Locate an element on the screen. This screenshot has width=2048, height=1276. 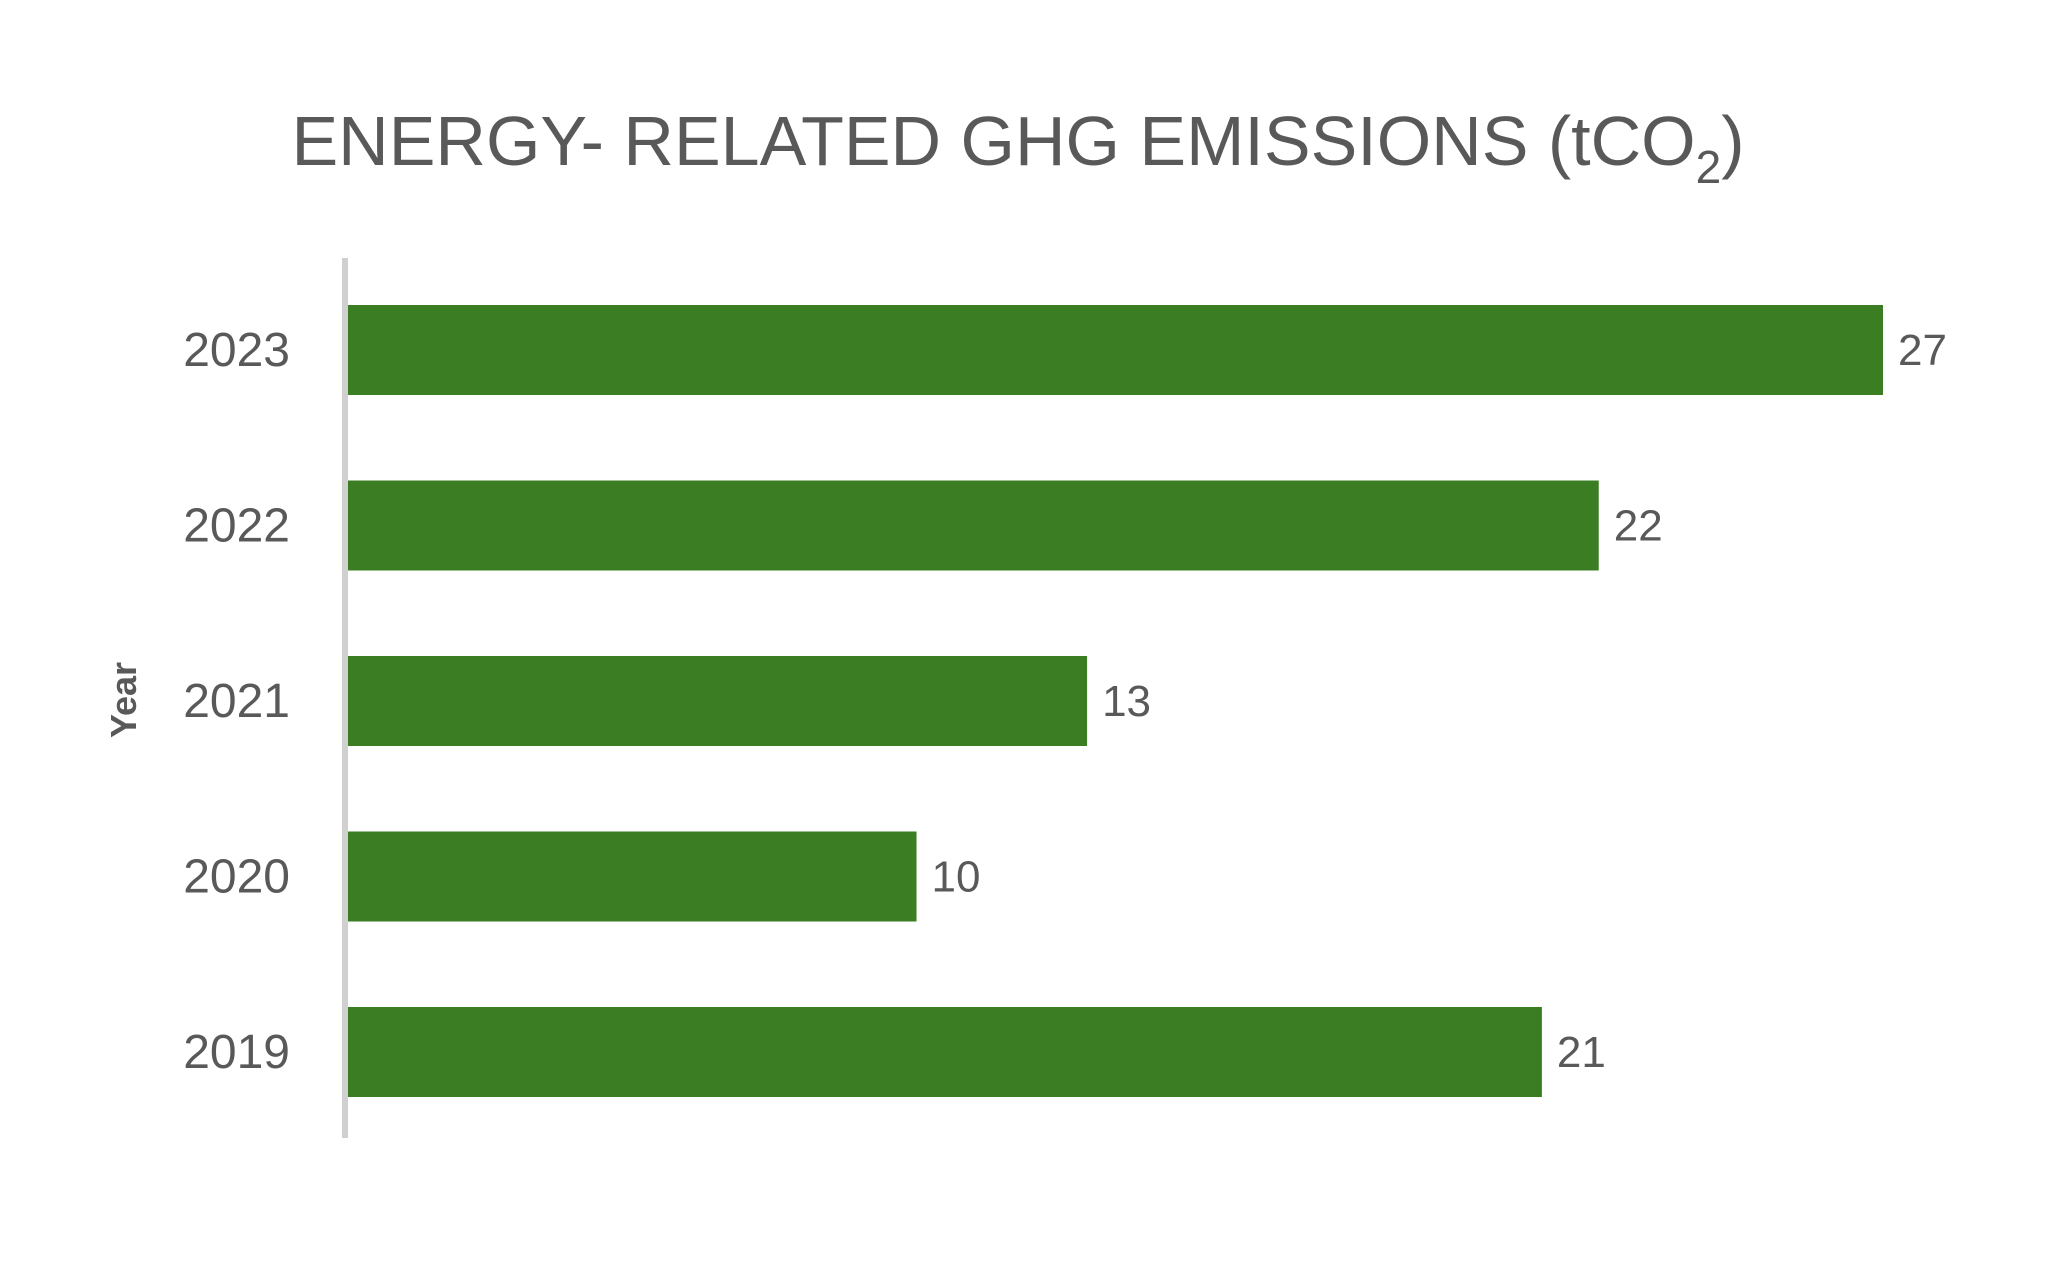
bar-2019 is located at coordinates (945, 1052).